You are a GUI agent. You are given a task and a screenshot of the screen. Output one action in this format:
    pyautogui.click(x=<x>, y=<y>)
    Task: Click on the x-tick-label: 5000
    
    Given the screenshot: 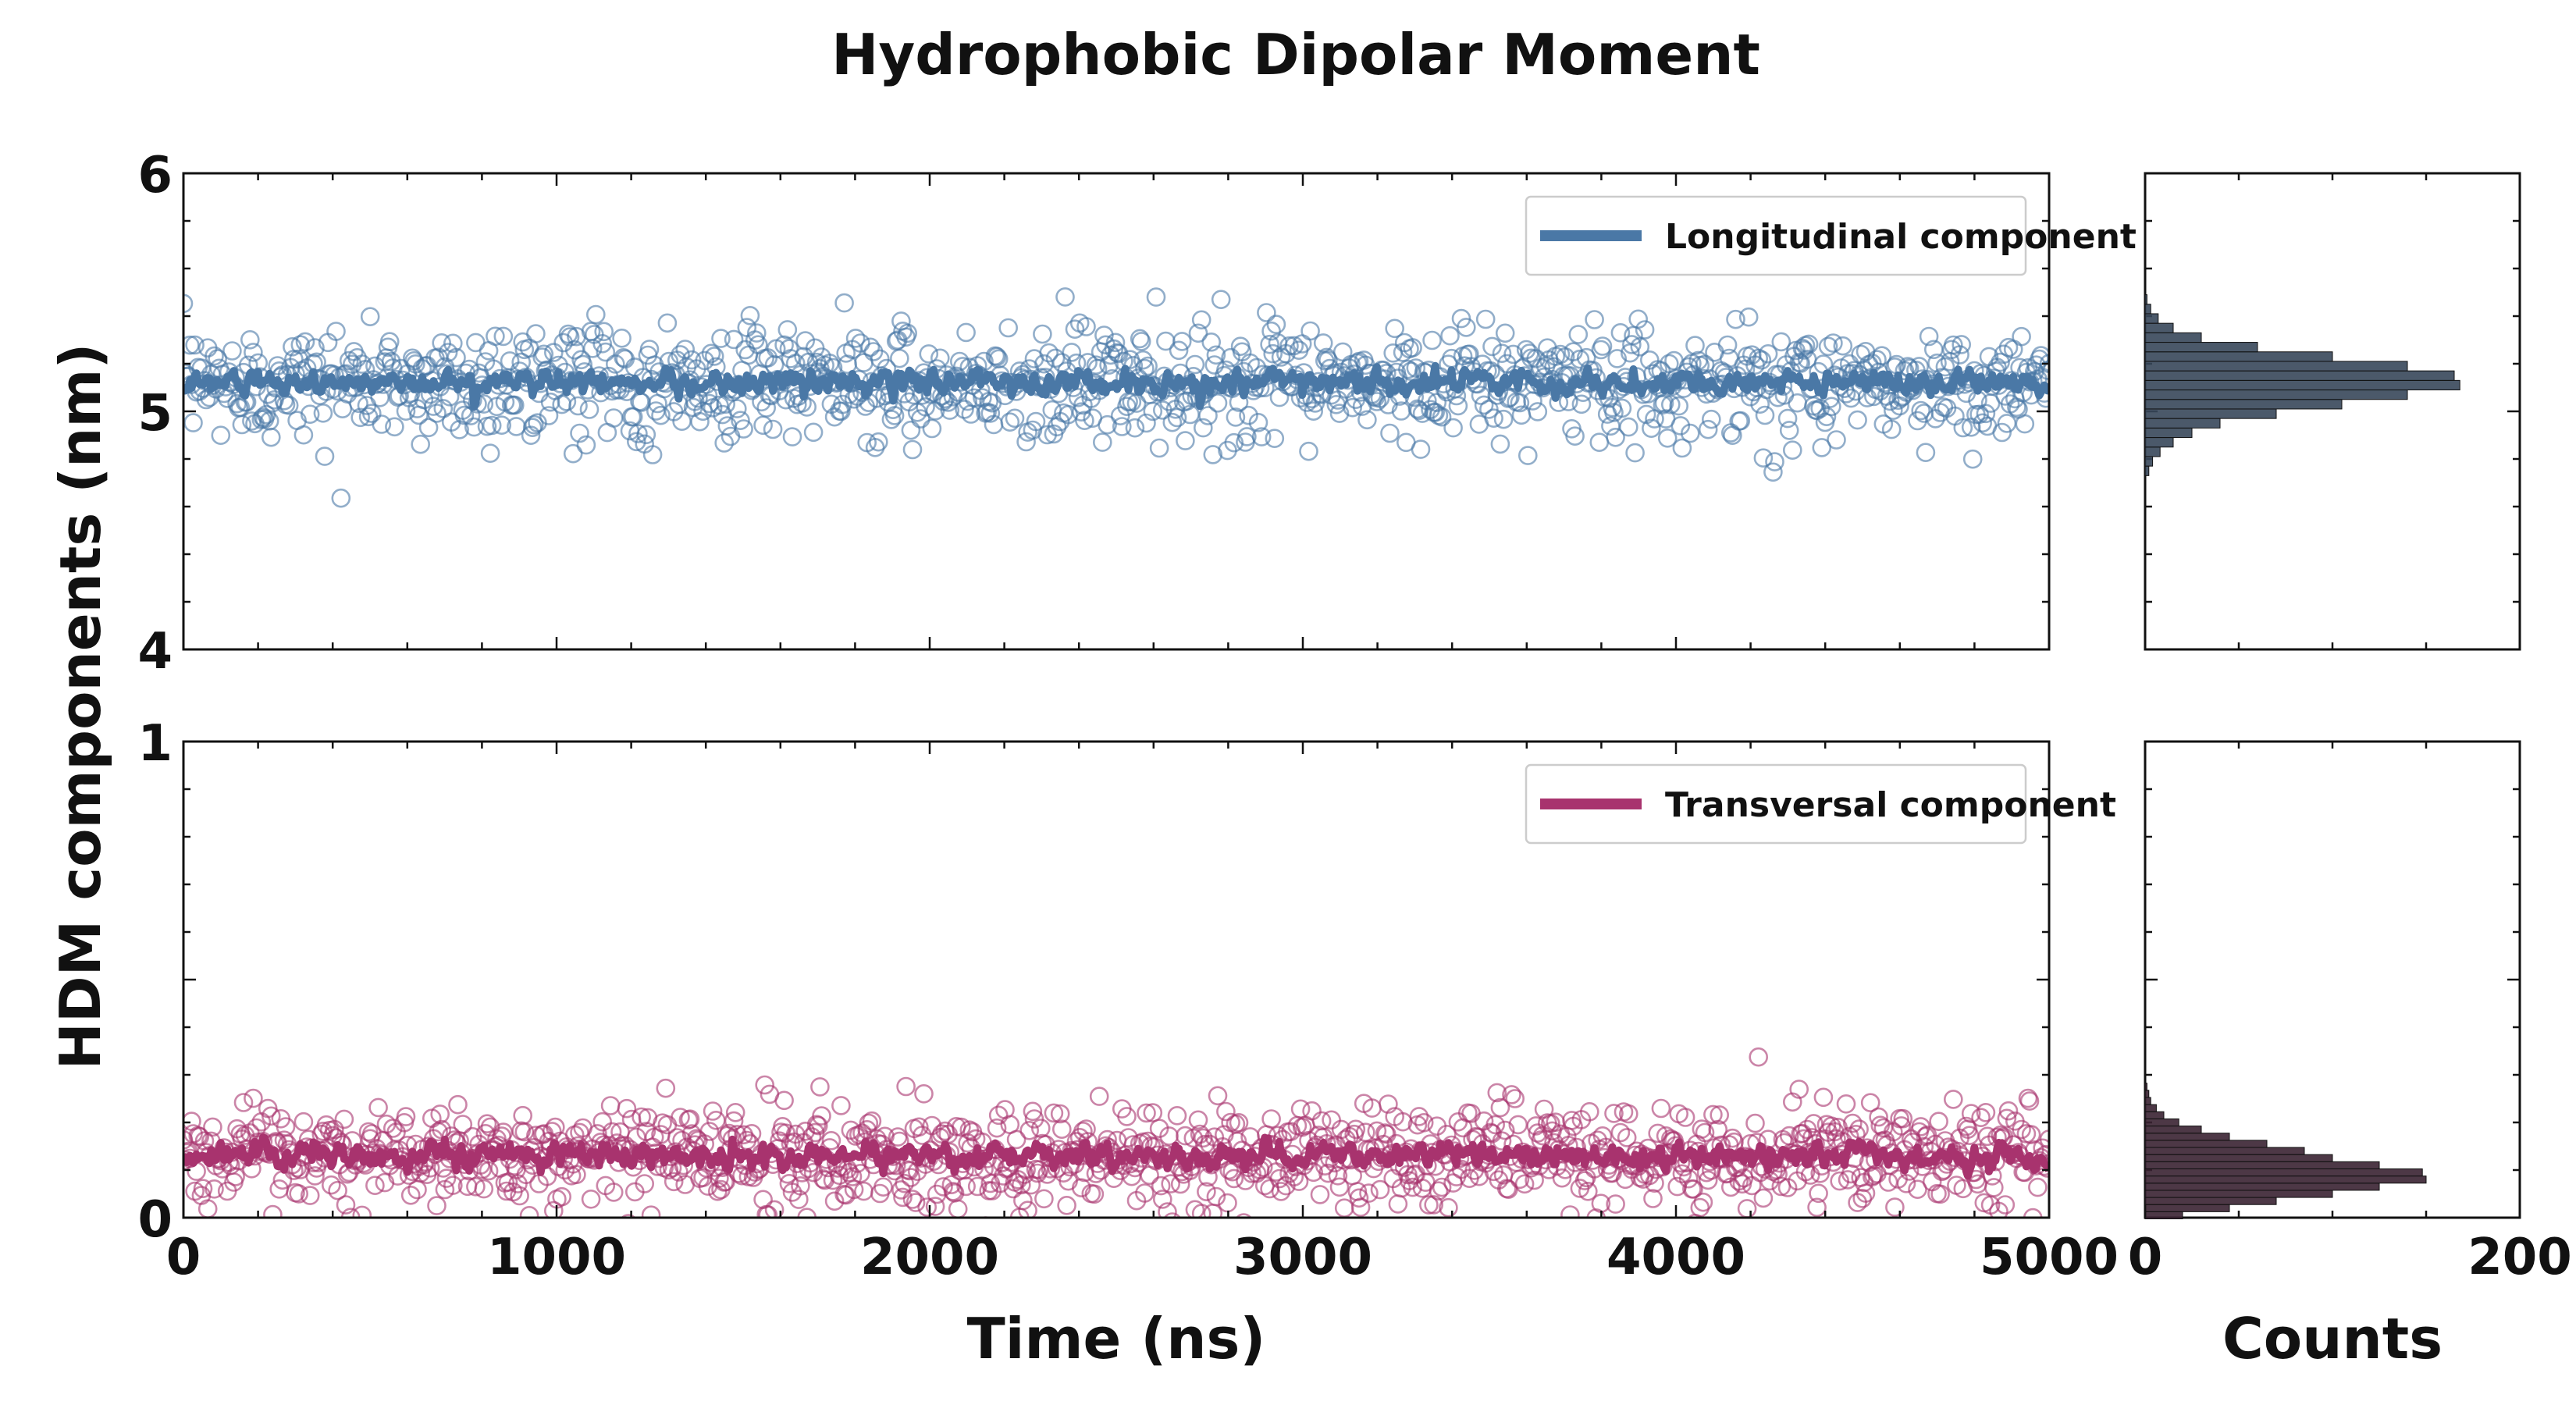 What is the action you would take?
    pyautogui.click(x=2049, y=1257)
    